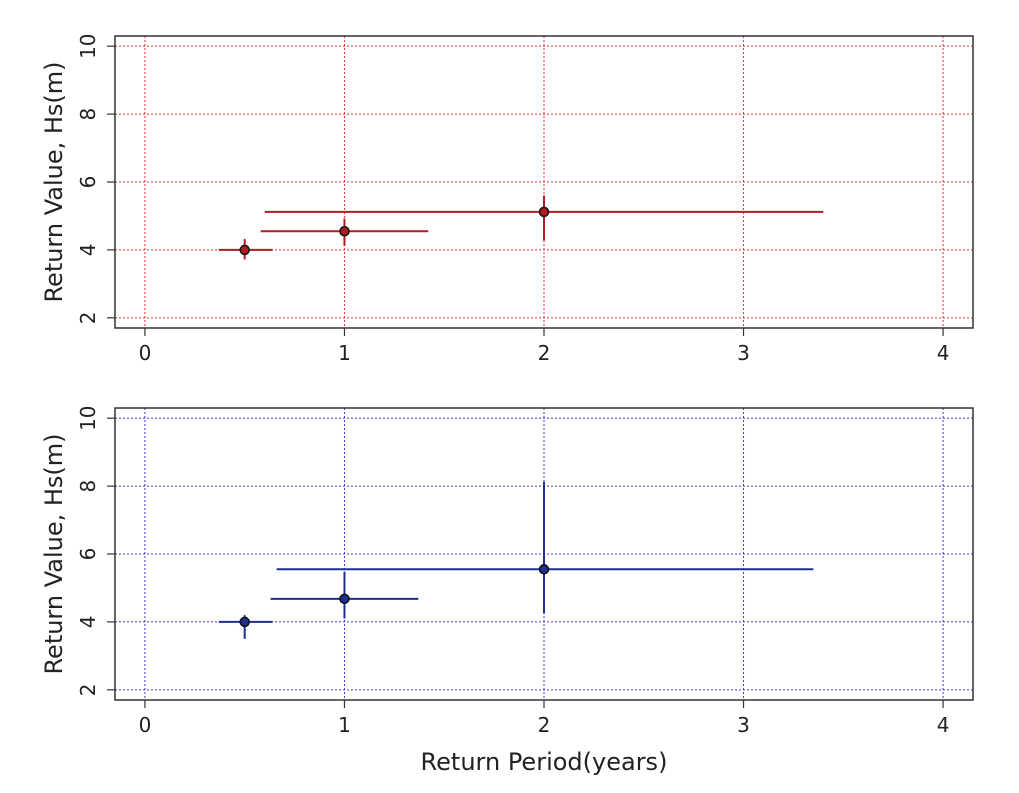  What do you see at coordinates (544, 762) in the screenshot?
I see `x-axis-title: Return Period(years)` at bounding box center [544, 762].